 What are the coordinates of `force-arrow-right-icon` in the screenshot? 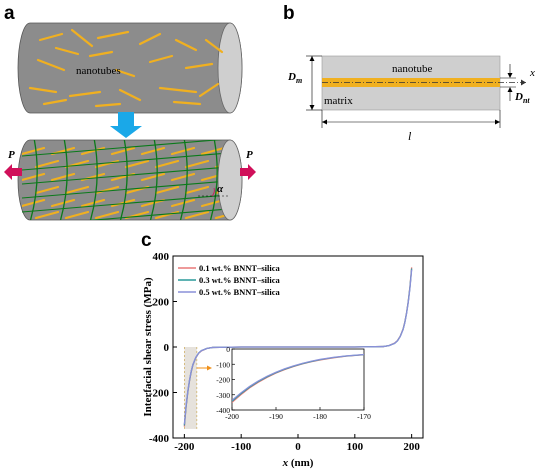 It's located at (248, 172).